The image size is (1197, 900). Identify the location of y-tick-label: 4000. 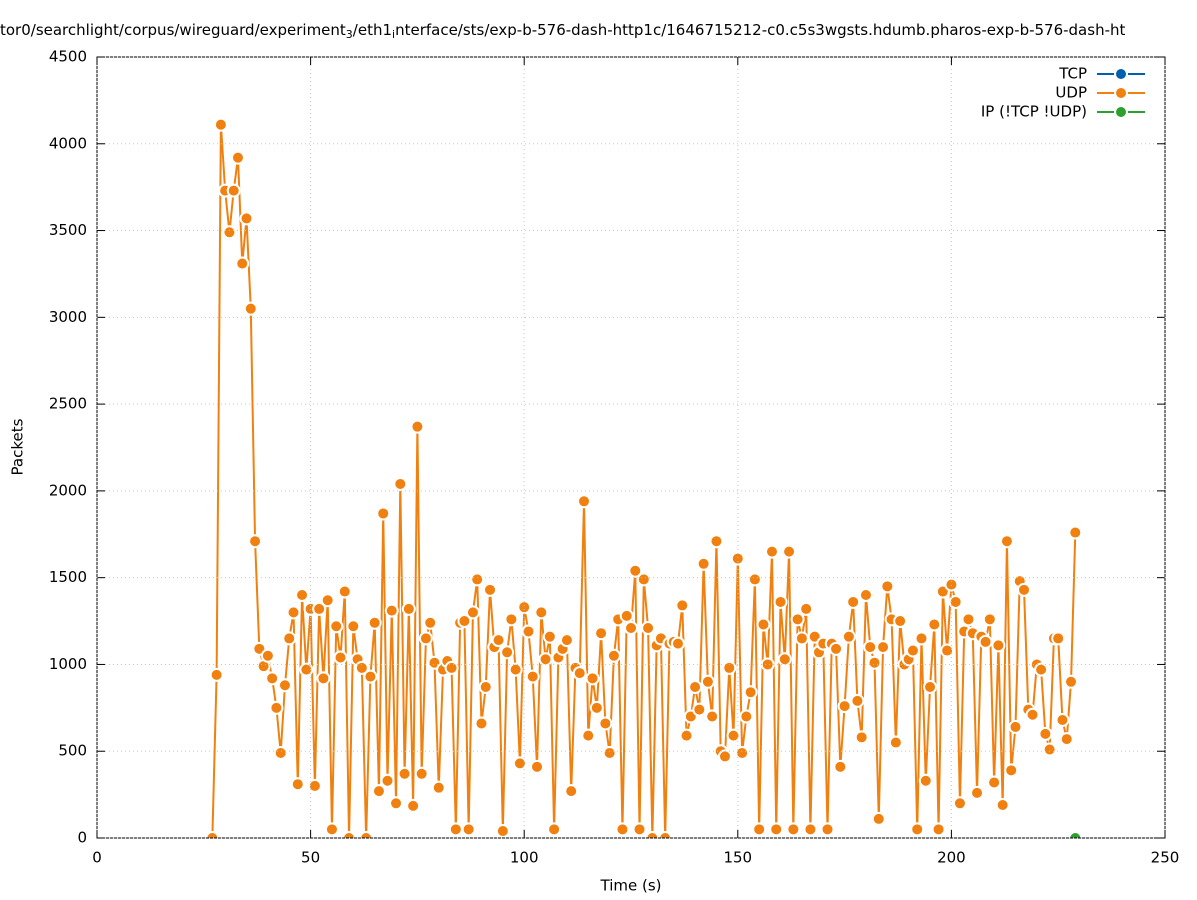
(68, 143).